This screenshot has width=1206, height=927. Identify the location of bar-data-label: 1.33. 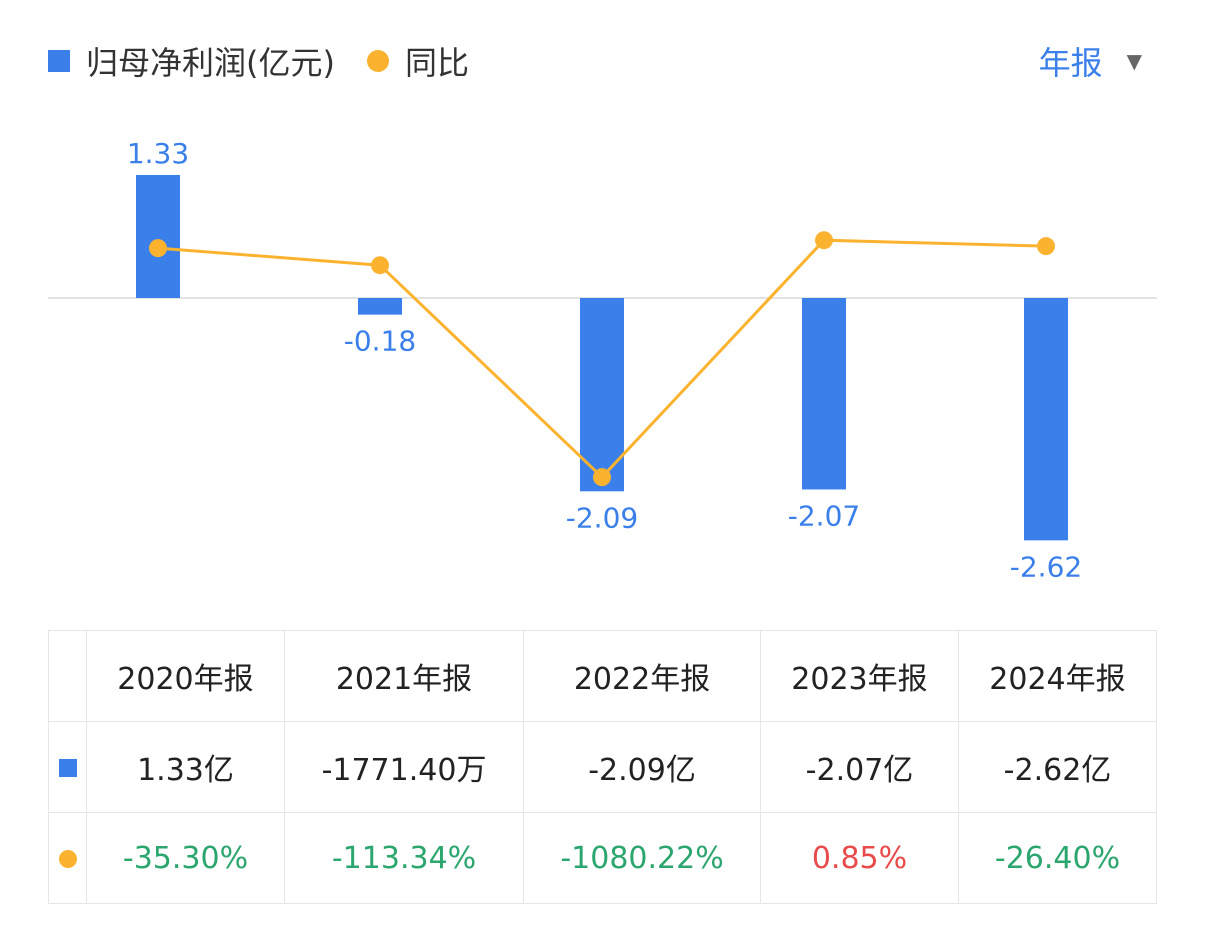
(158, 153).